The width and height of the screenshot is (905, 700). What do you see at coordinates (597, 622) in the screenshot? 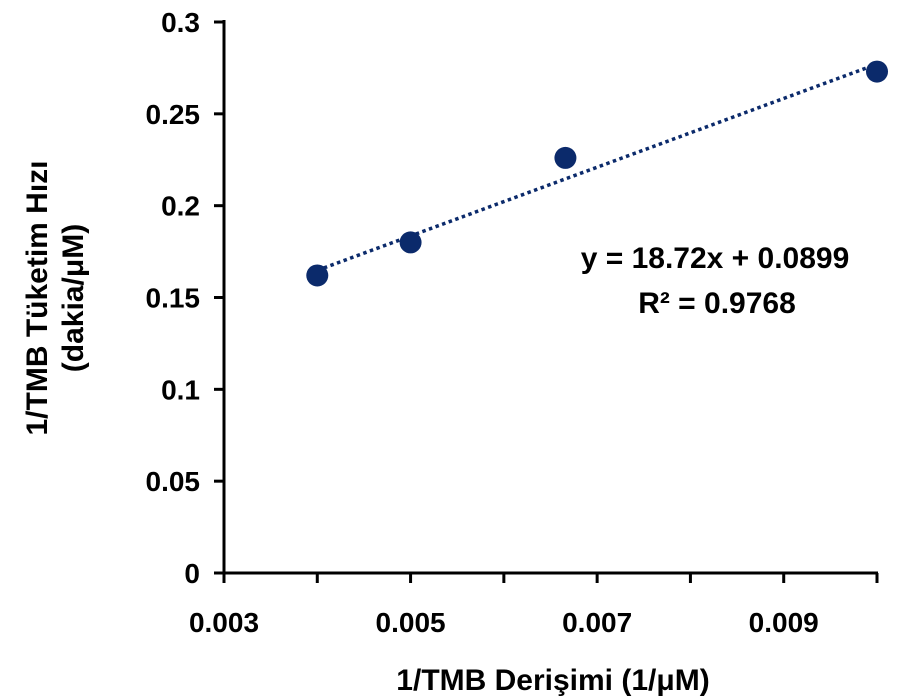
I see `x-tick-label: 0.007` at bounding box center [597, 622].